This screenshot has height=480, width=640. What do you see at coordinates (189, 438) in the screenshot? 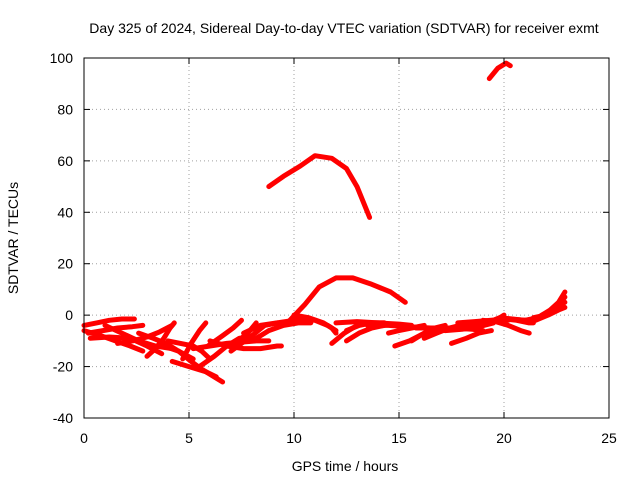
I see `x-tick-label: 5` at bounding box center [189, 438].